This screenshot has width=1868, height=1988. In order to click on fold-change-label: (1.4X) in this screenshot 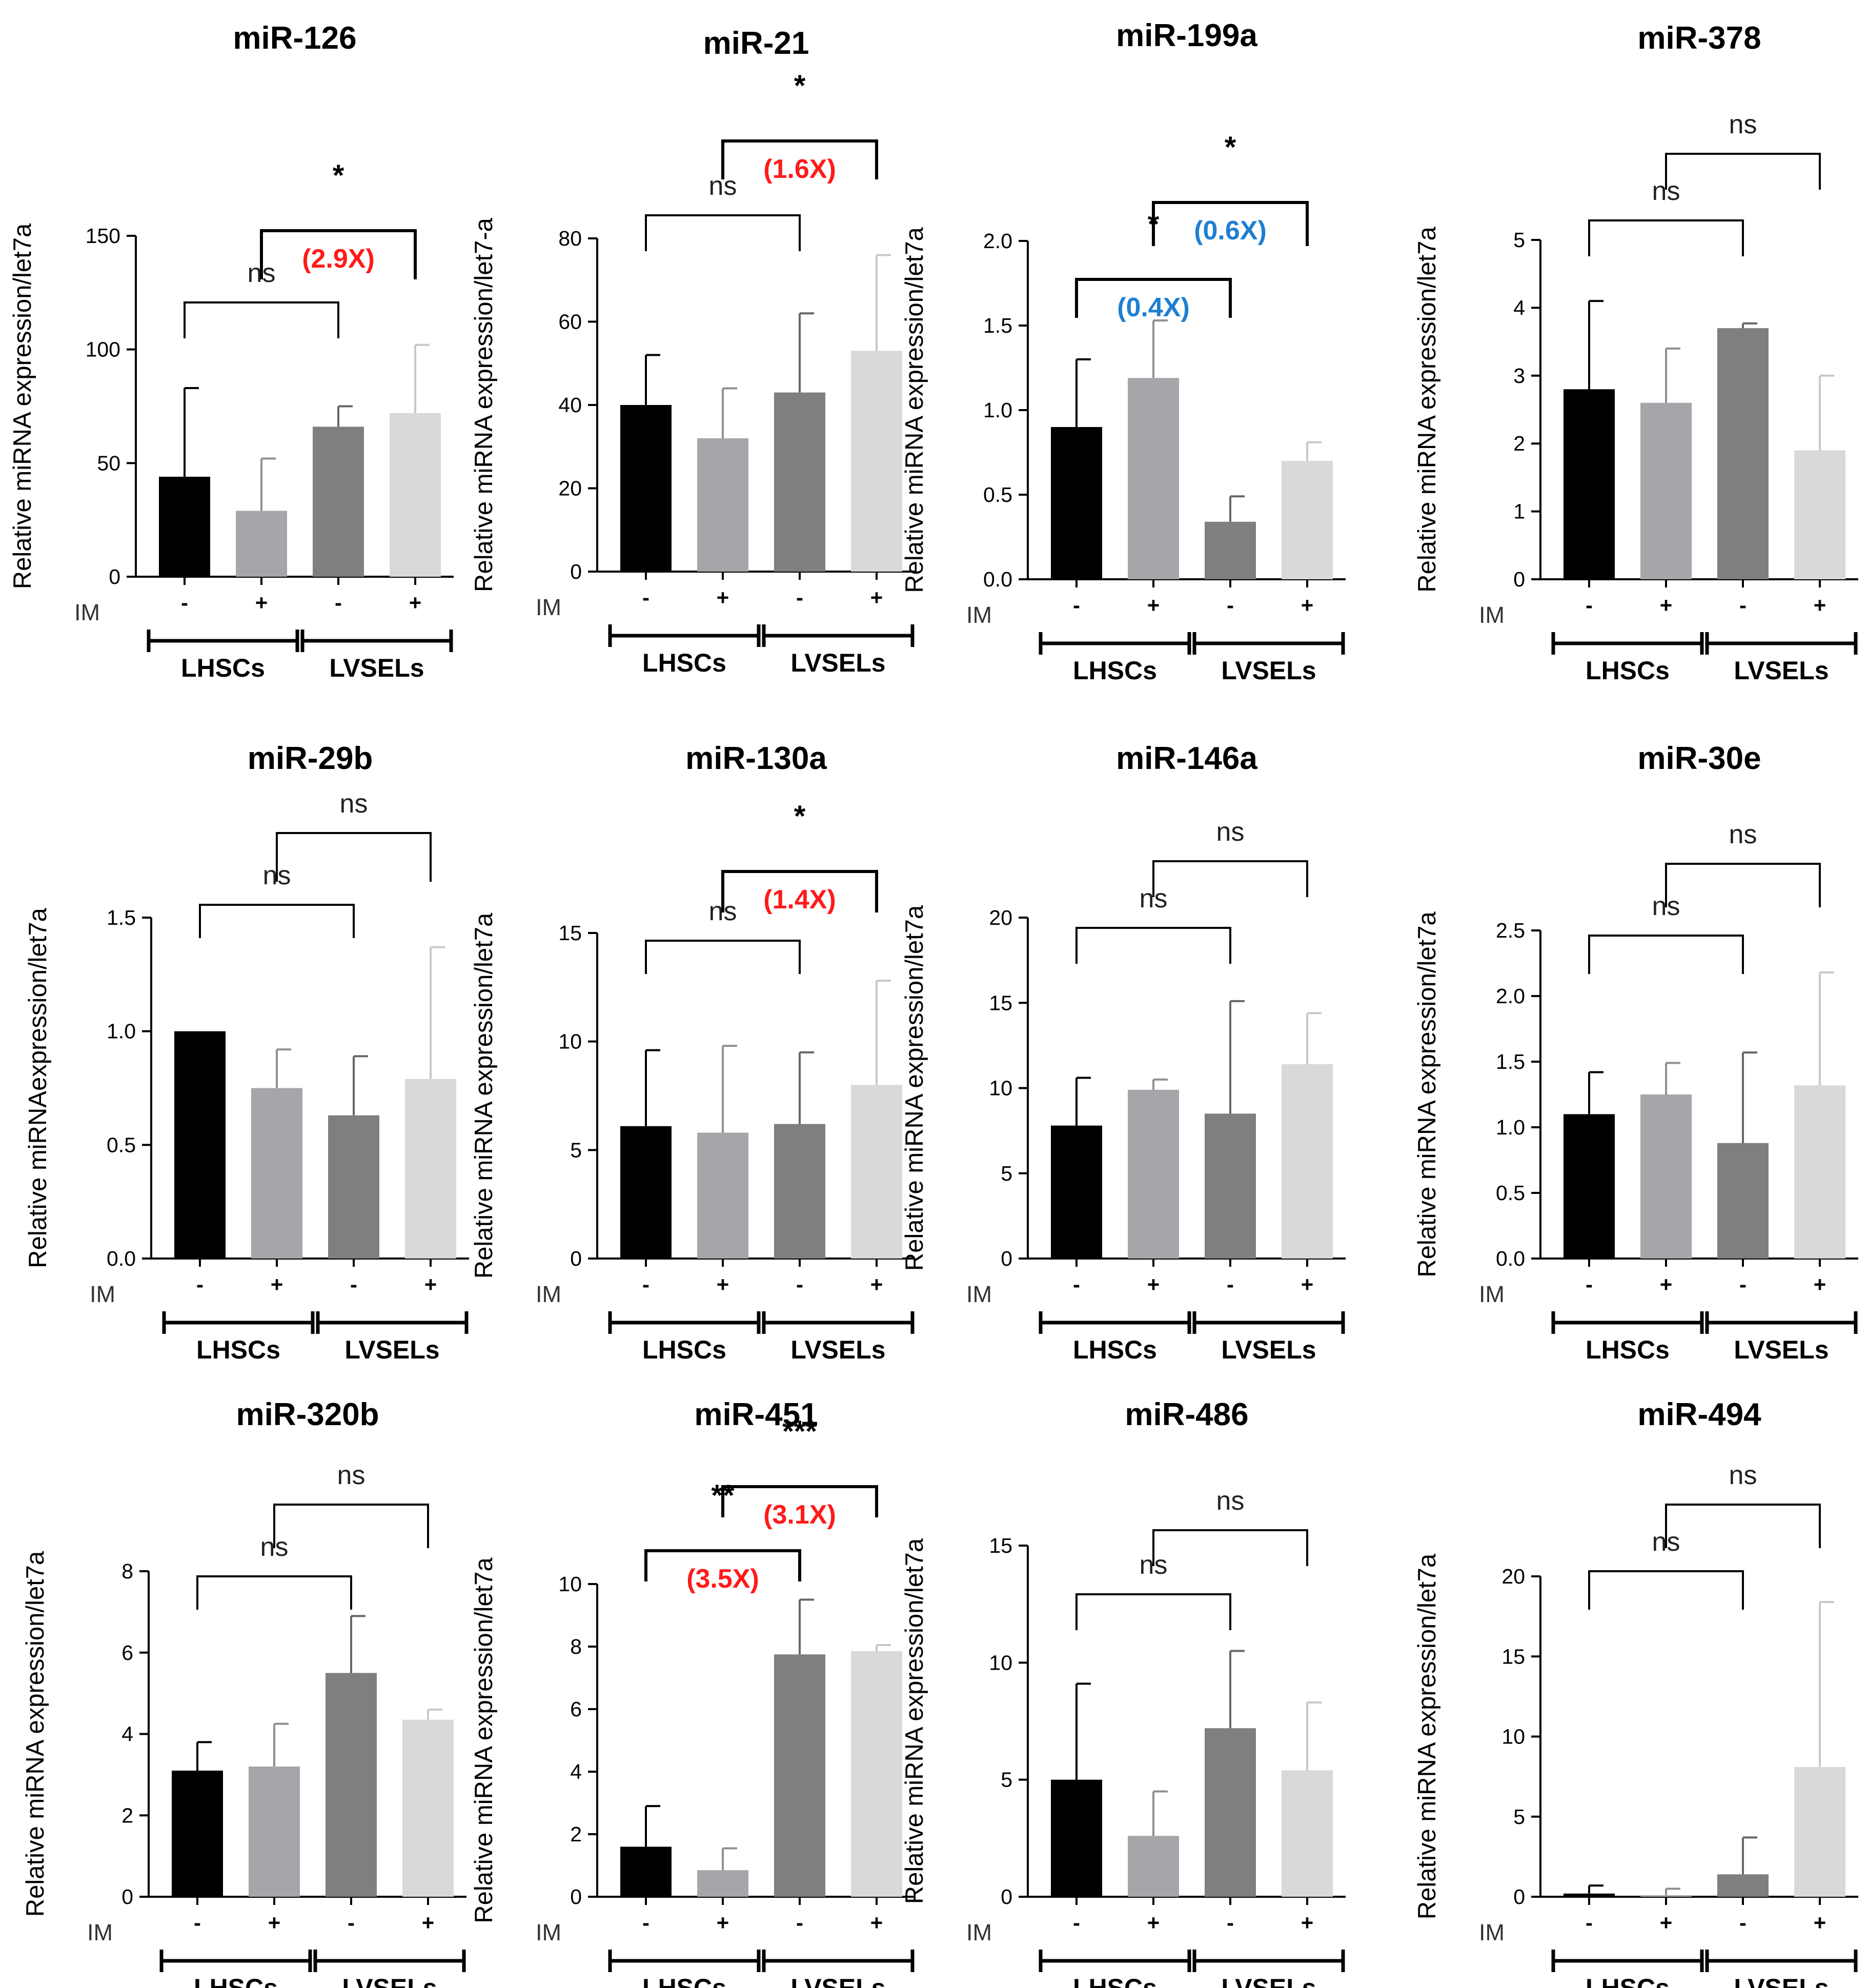, I will do `click(799, 900)`.